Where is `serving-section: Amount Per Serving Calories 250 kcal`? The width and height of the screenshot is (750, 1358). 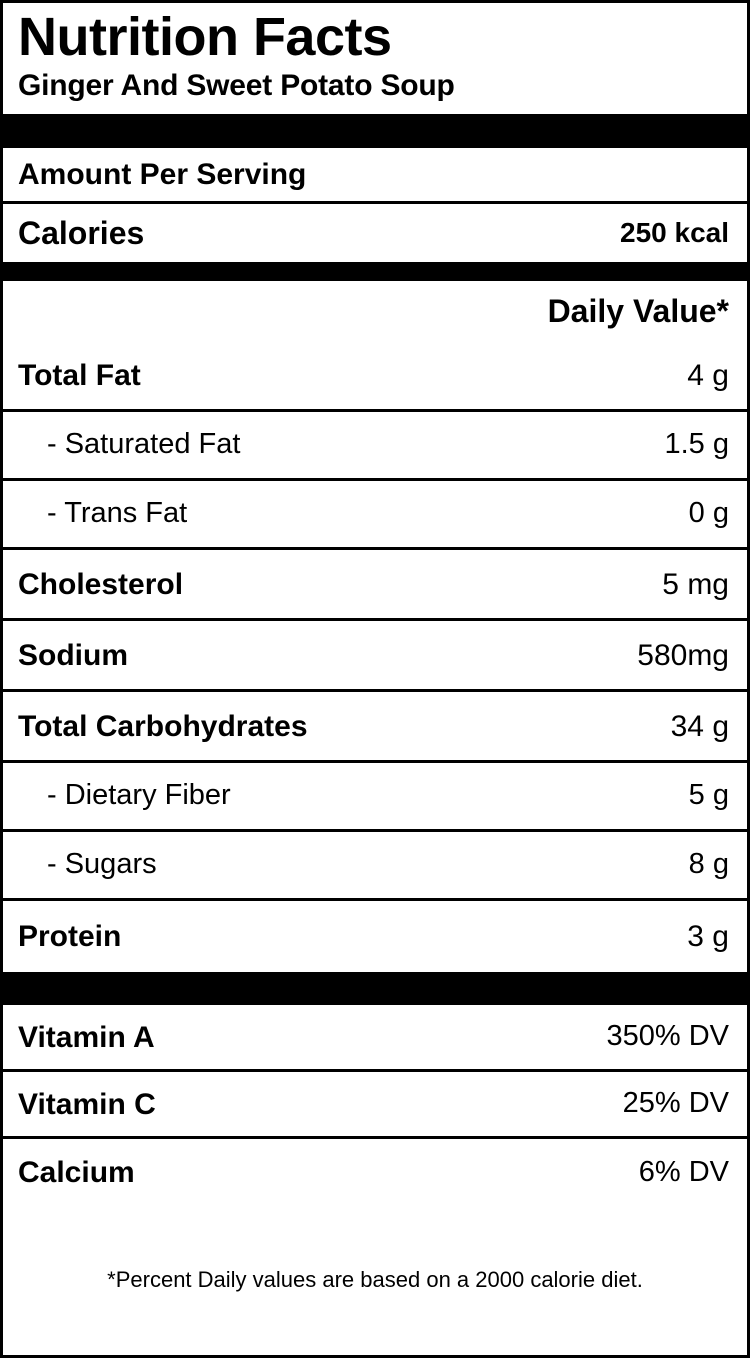
serving-section: Amount Per Serving Calories 250 kcal is located at coordinates (375, 205).